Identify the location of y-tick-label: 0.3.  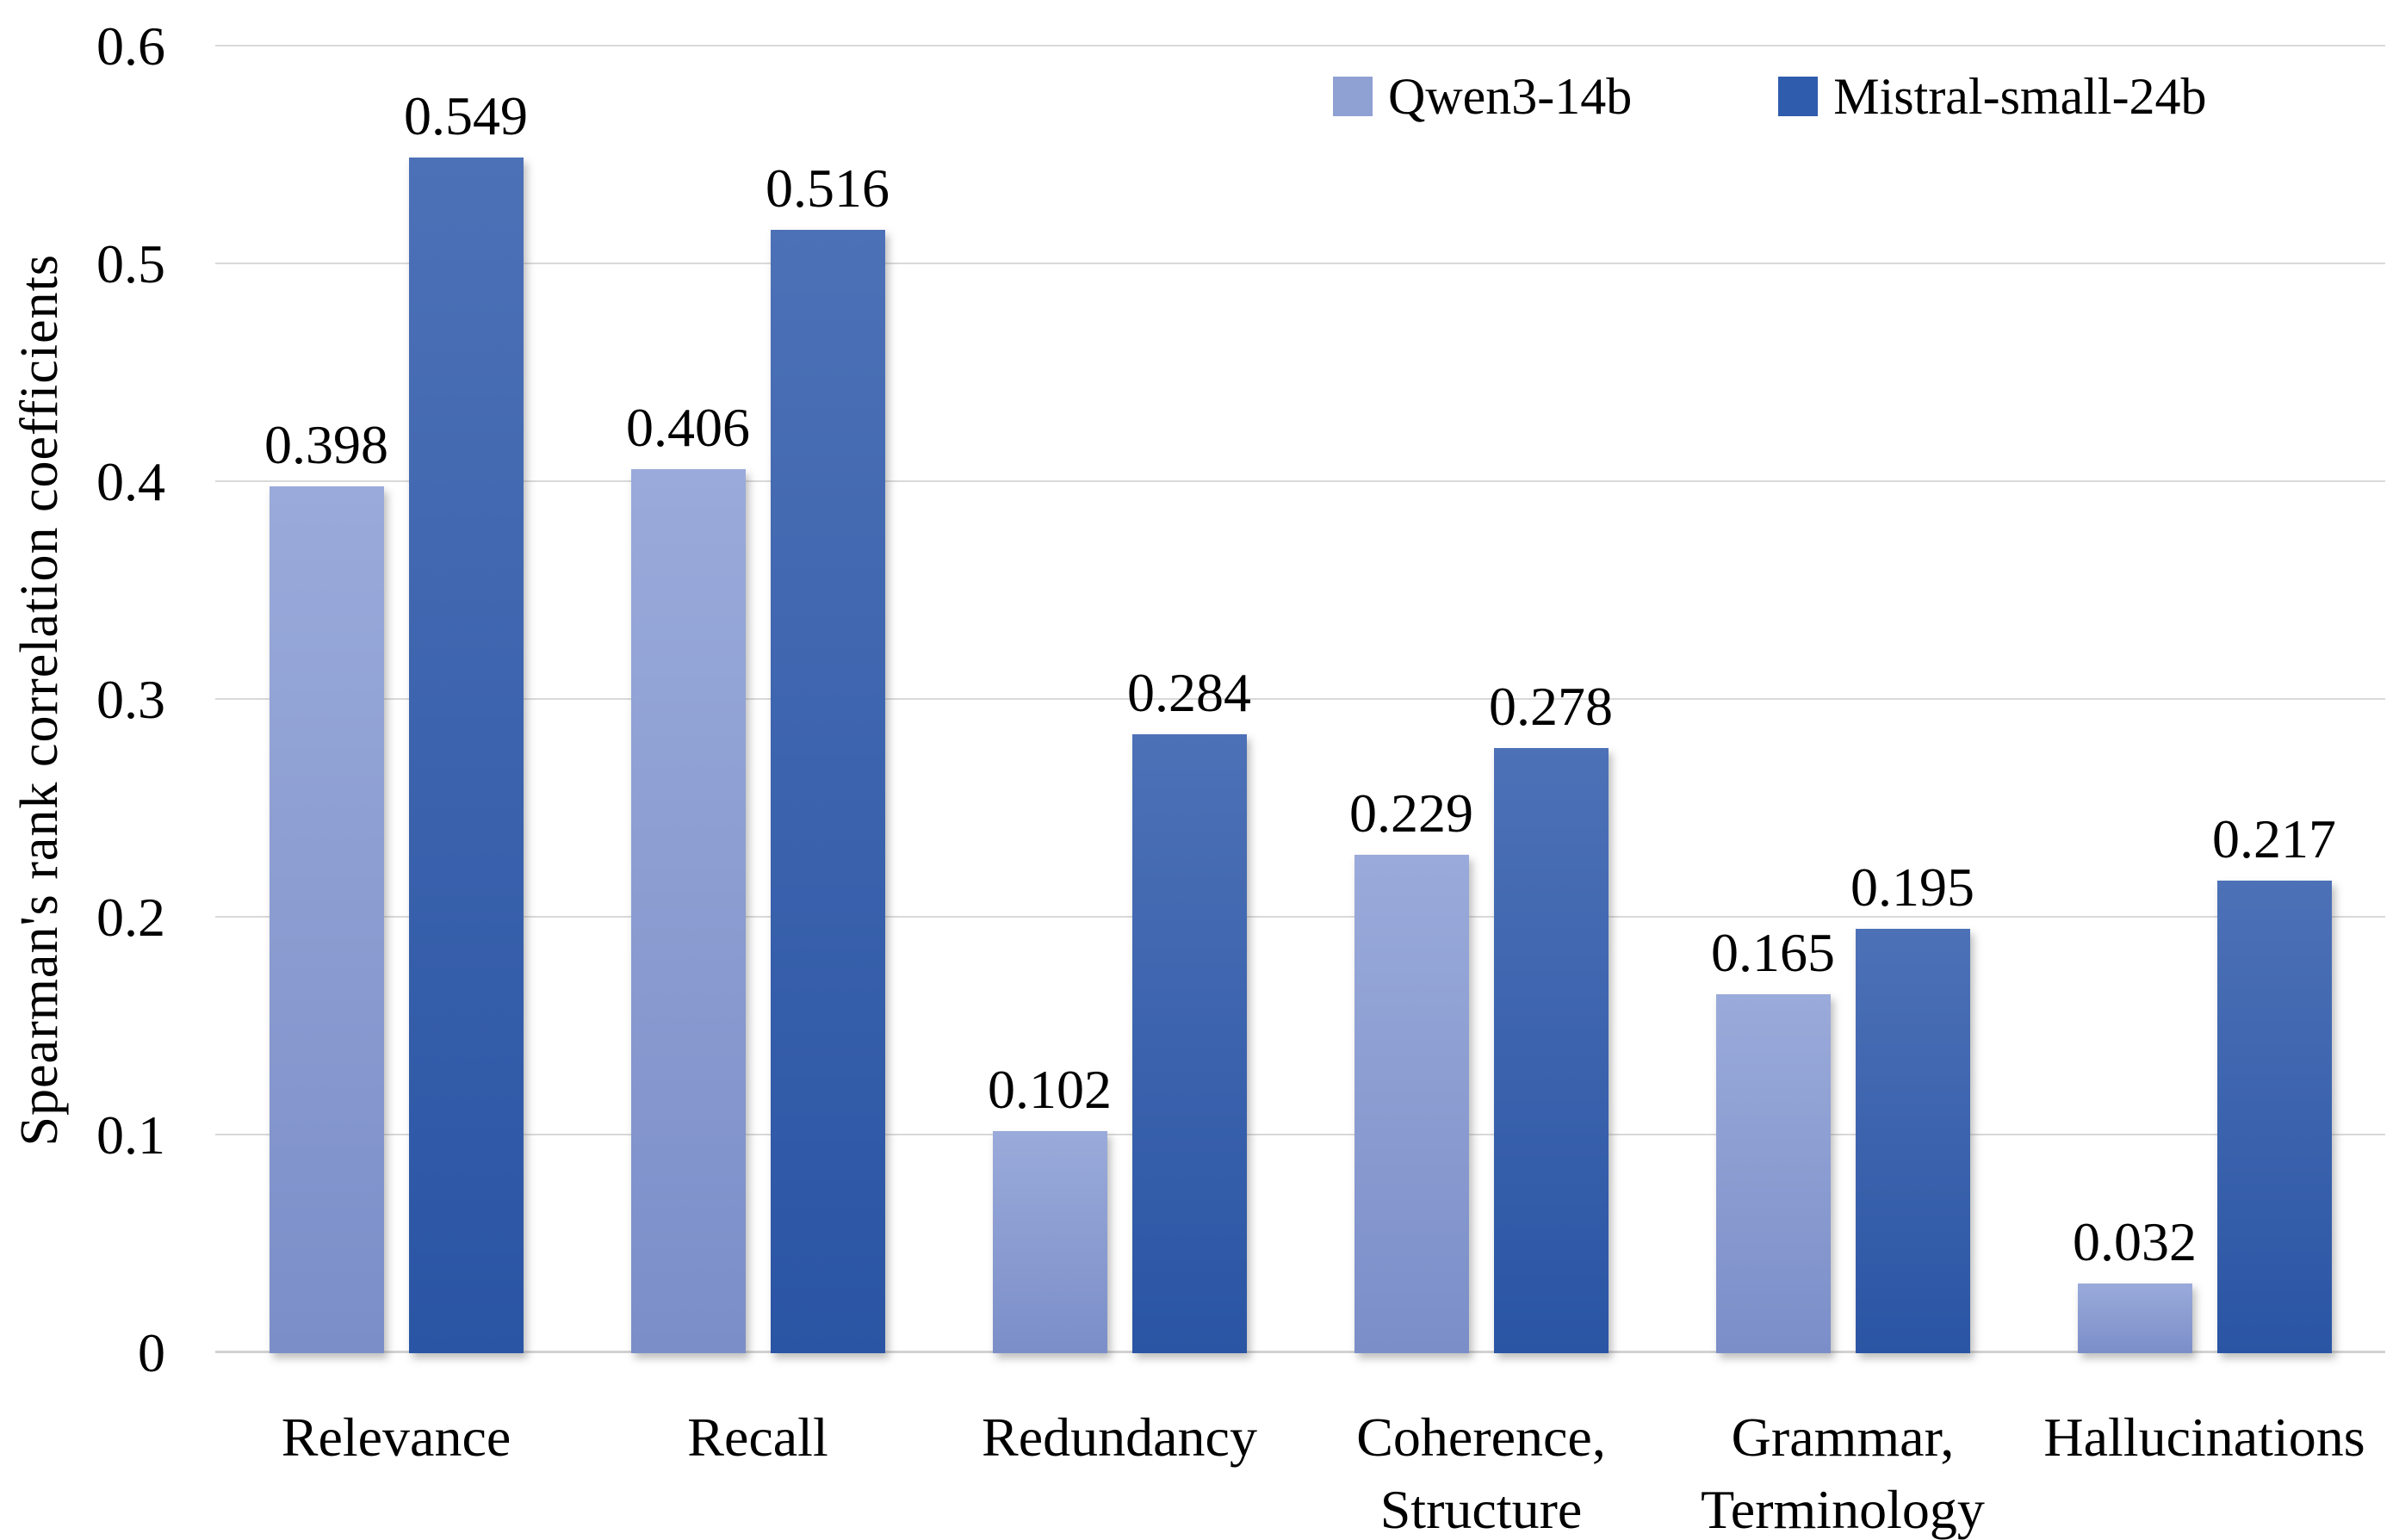
(130, 699).